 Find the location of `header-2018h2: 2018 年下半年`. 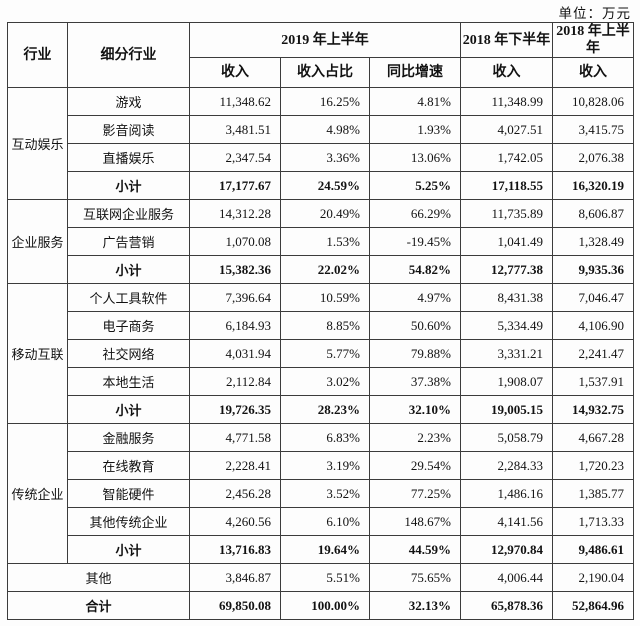

header-2018h2: 2018 年下半年 is located at coordinates (506, 40).